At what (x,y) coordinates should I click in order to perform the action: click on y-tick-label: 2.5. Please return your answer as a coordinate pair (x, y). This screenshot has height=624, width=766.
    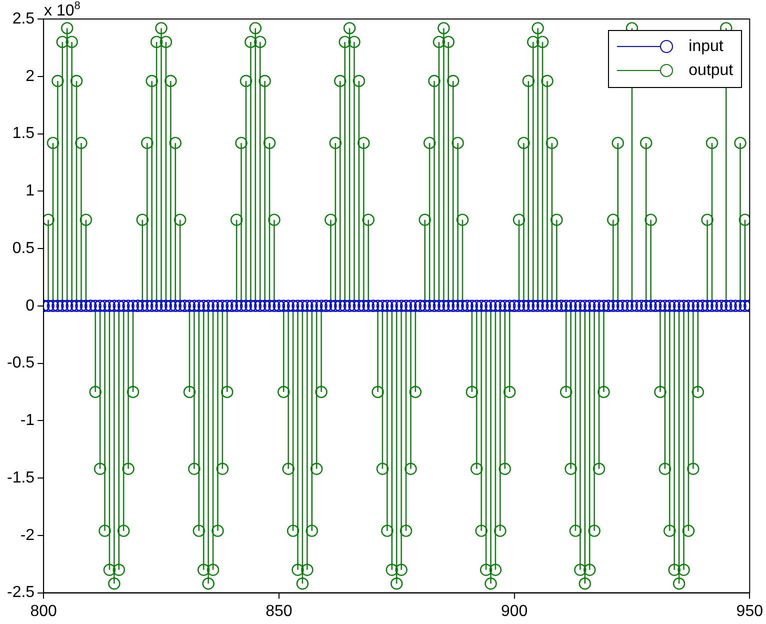
    Looking at the image, I should click on (23, 19).